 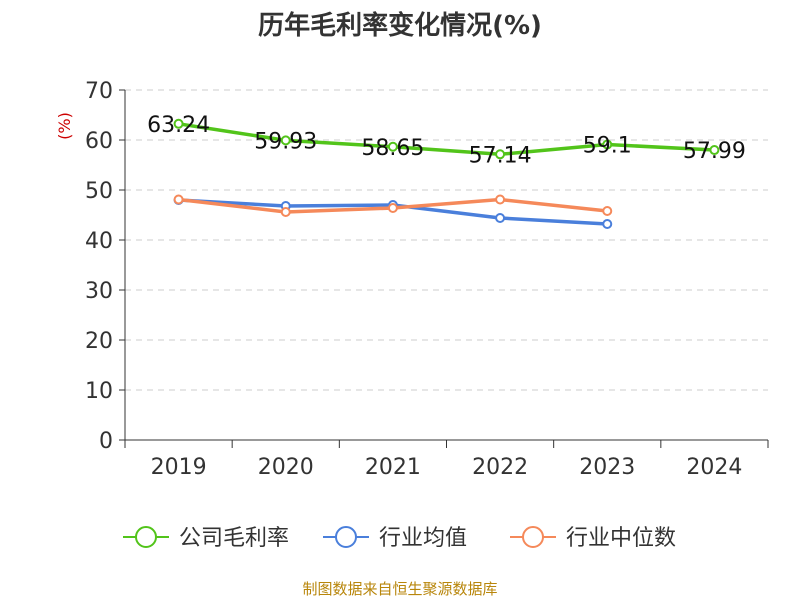 I want to click on x-tick-labels: 2019 2020 2021 2022 2023 2024, so click(x=447, y=467).